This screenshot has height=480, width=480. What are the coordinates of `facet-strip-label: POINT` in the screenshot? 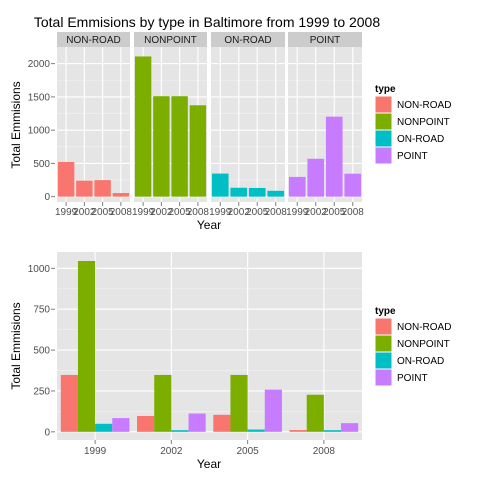 It's located at (325, 40).